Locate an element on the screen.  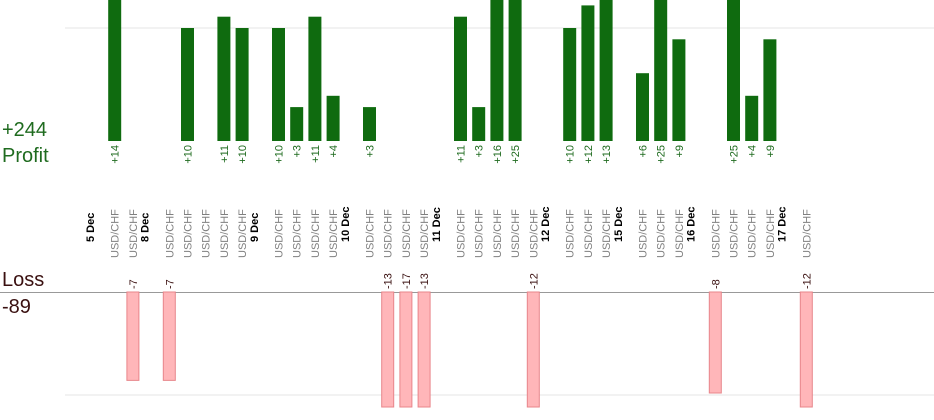
profit-value-label: +14 is located at coordinates (116, 154).